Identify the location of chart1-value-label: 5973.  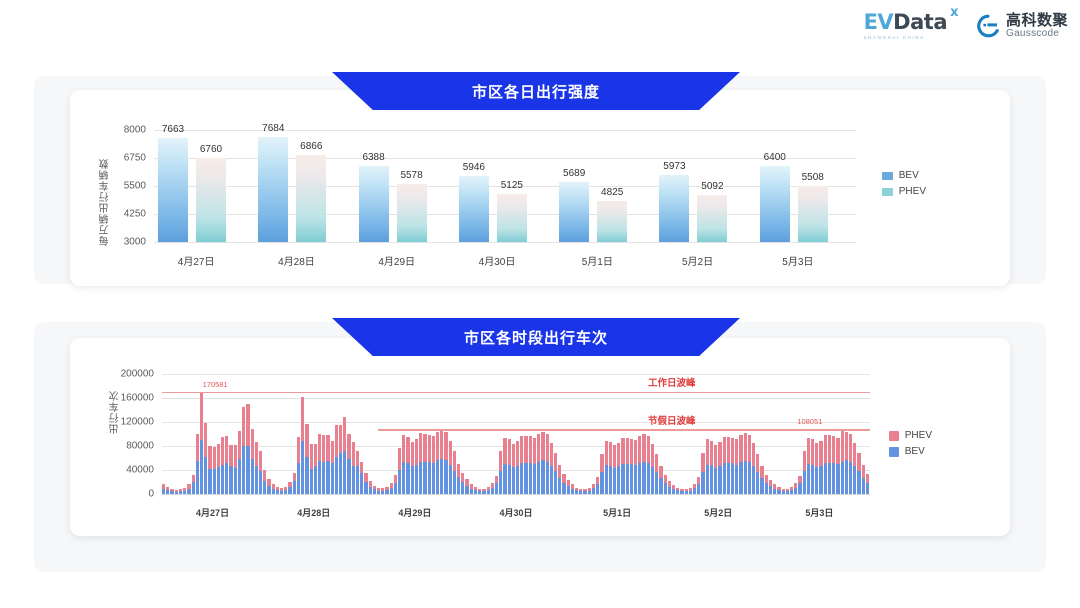
(674, 167).